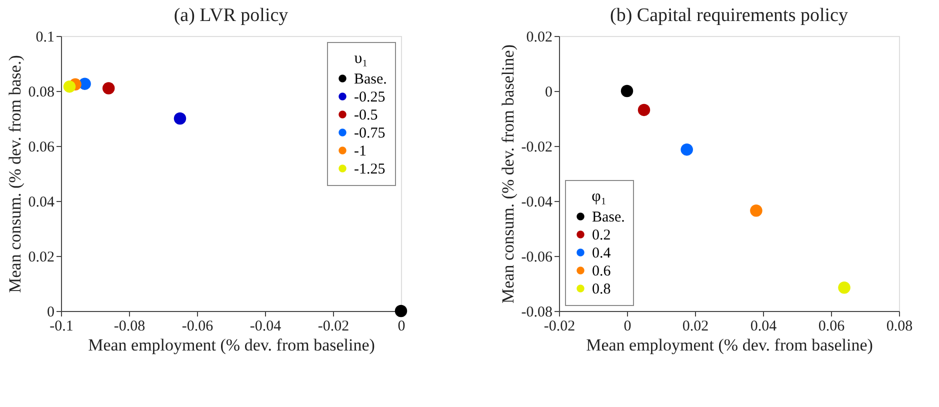  Describe the element at coordinates (41, 92) in the screenshot. I see `y-tick-label: 0.08` at that location.